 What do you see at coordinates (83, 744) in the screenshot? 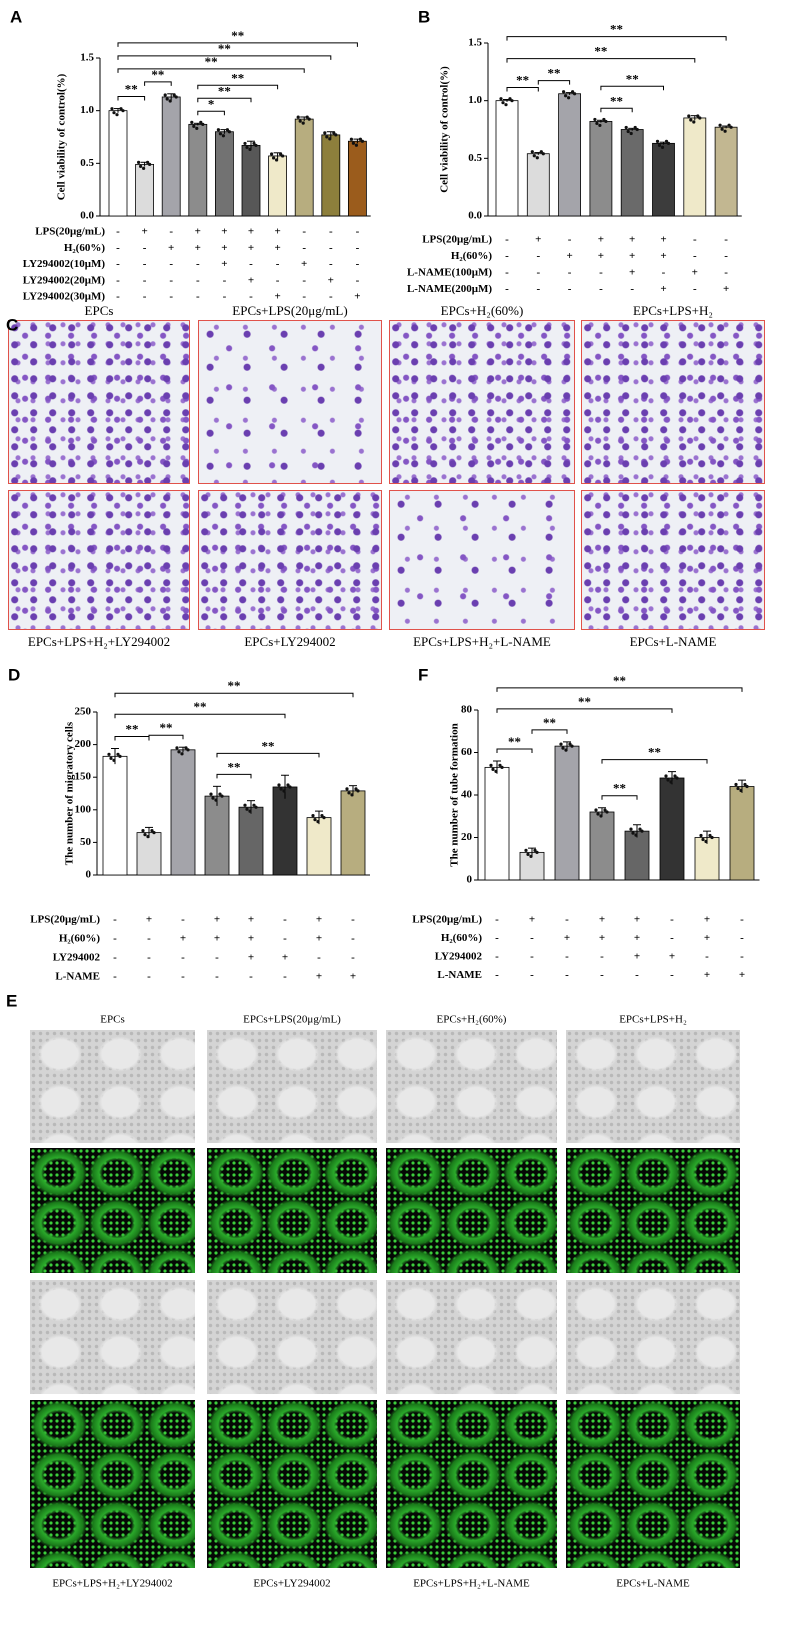
I see `y-tick-label: 200` at bounding box center [83, 744].